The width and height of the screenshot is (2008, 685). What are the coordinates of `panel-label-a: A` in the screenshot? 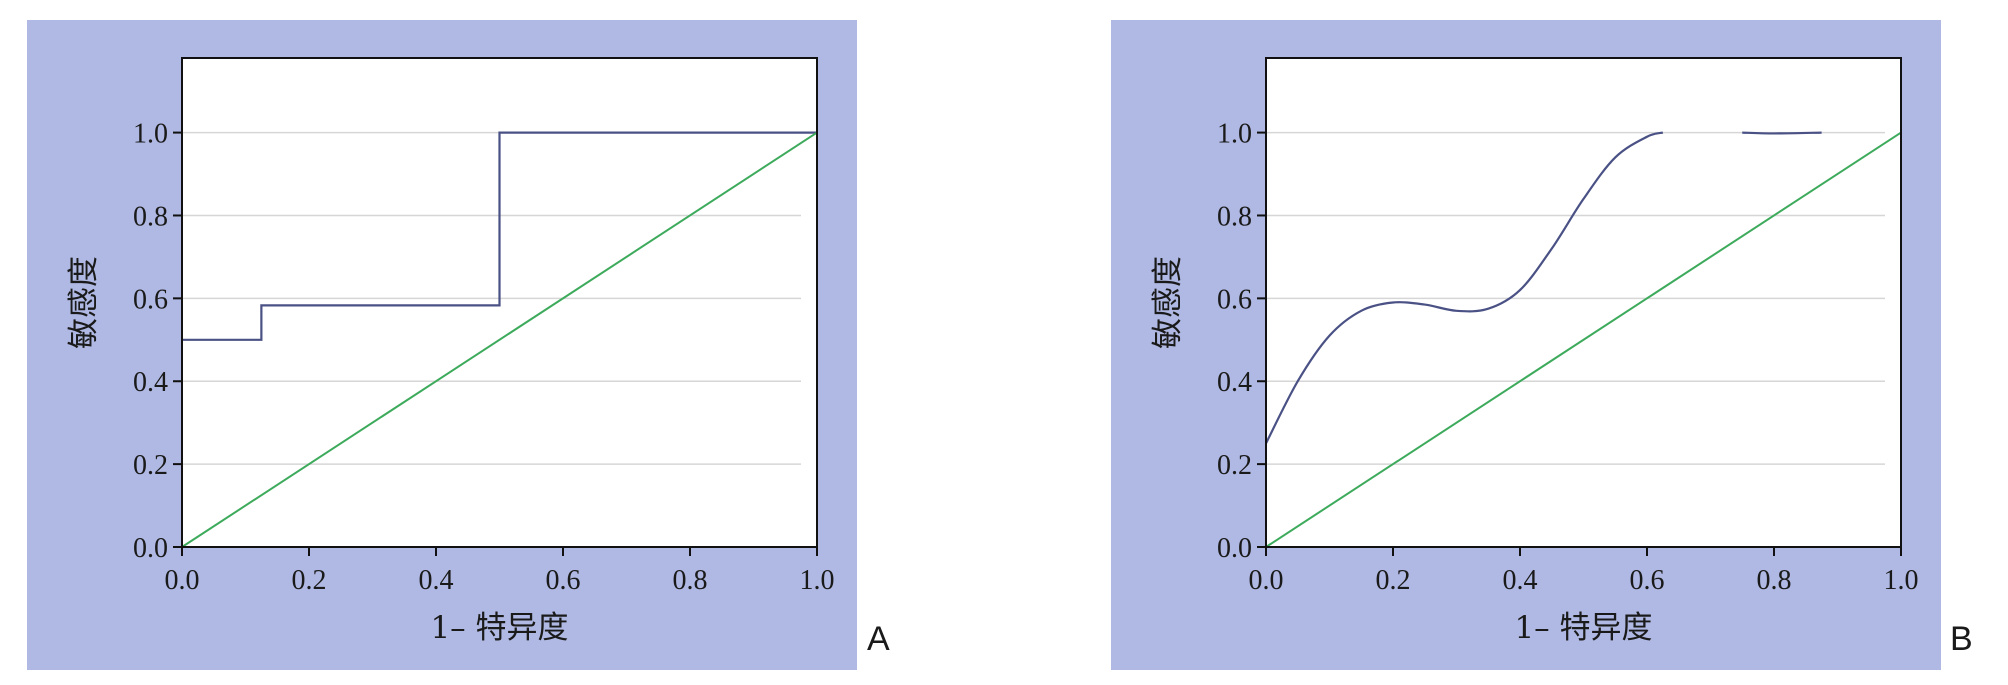 It's located at (878, 639).